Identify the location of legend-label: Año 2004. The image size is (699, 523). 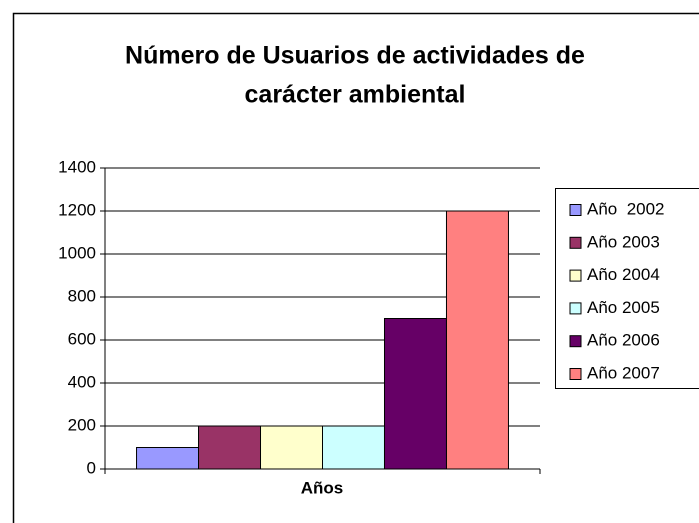
(623, 274).